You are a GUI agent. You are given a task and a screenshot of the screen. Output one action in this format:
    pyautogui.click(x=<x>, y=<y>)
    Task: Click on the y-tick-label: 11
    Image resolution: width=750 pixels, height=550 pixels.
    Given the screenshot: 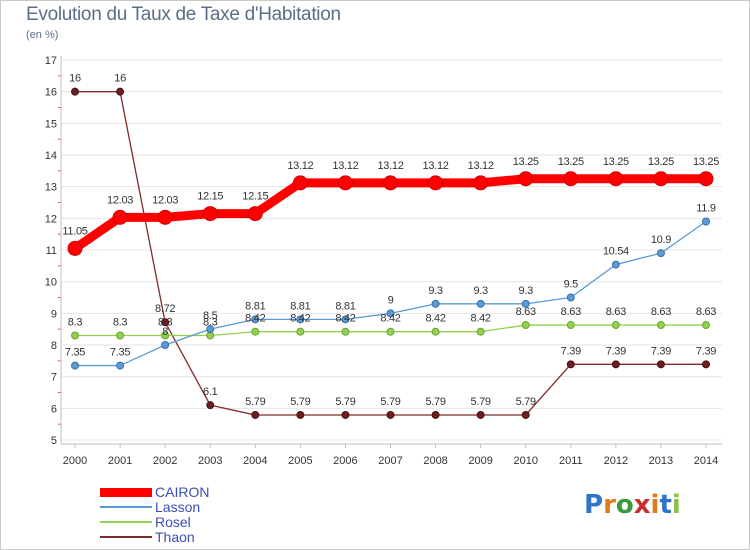 What is the action you would take?
    pyautogui.click(x=51, y=251)
    